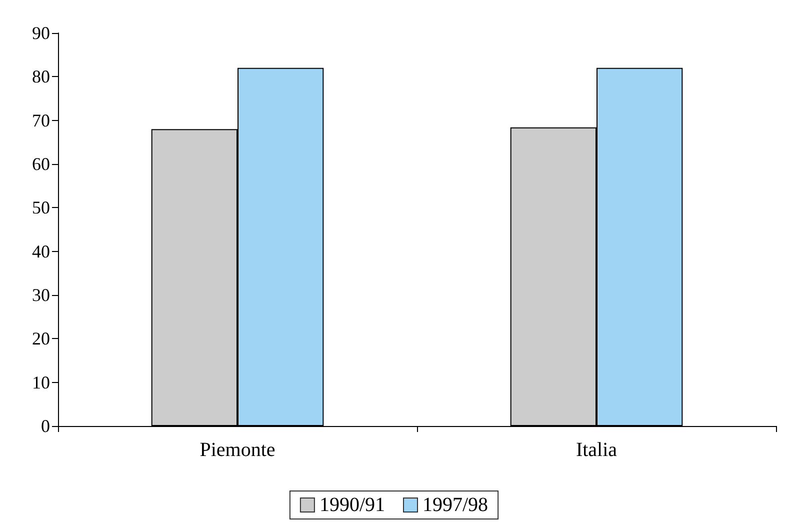 The image size is (788, 529). Describe the element at coordinates (45, 426) in the screenshot. I see `y-tick-label: 0` at that location.